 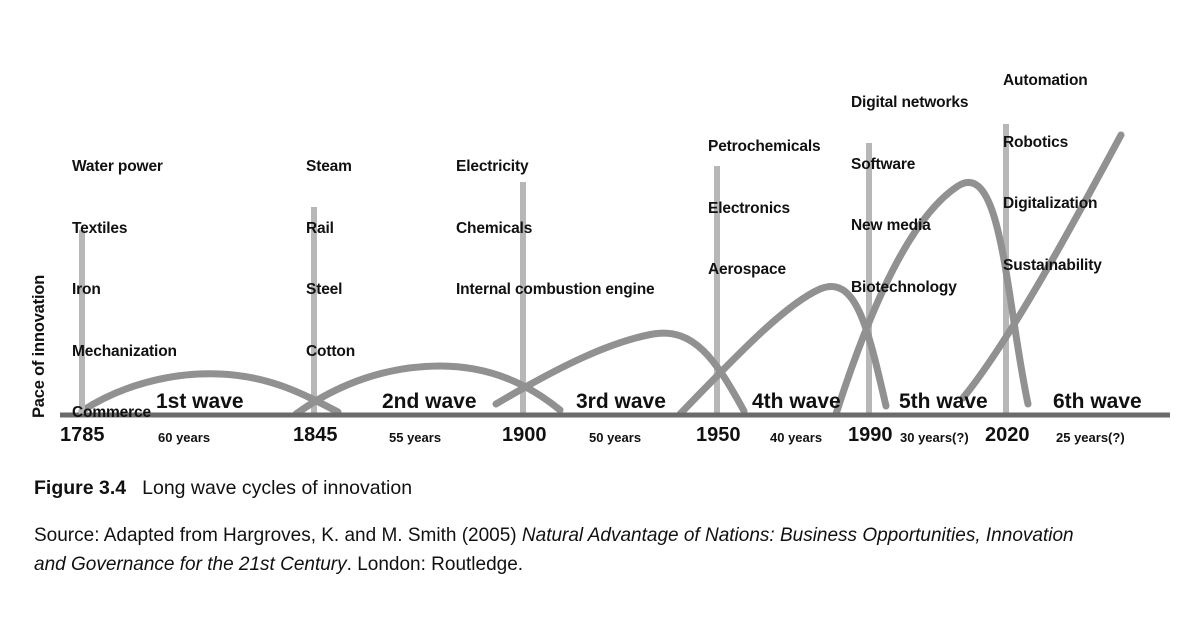 I want to click on wave-label-1st: 1st wave, so click(x=200, y=401).